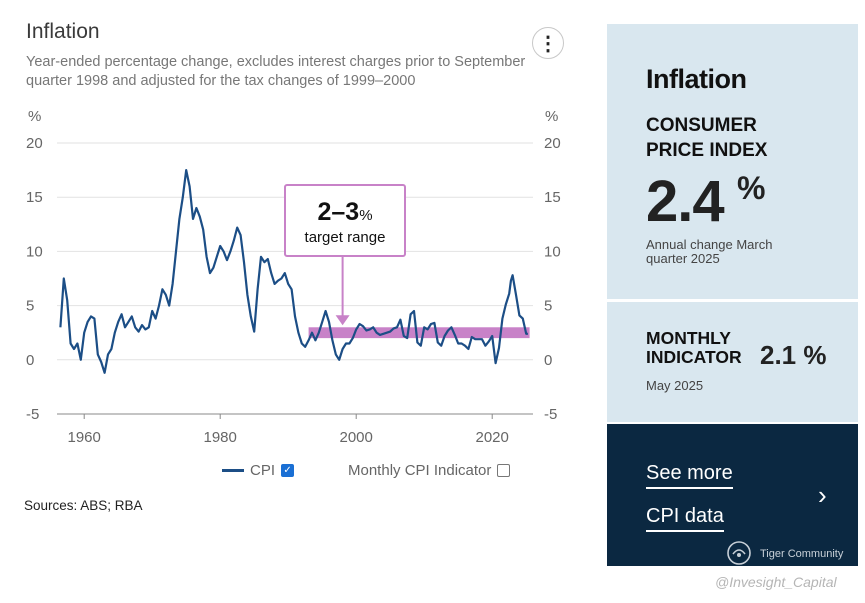 This screenshot has height=603, width=865. I want to click on y-tick-label-right: 5, so click(548, 306).